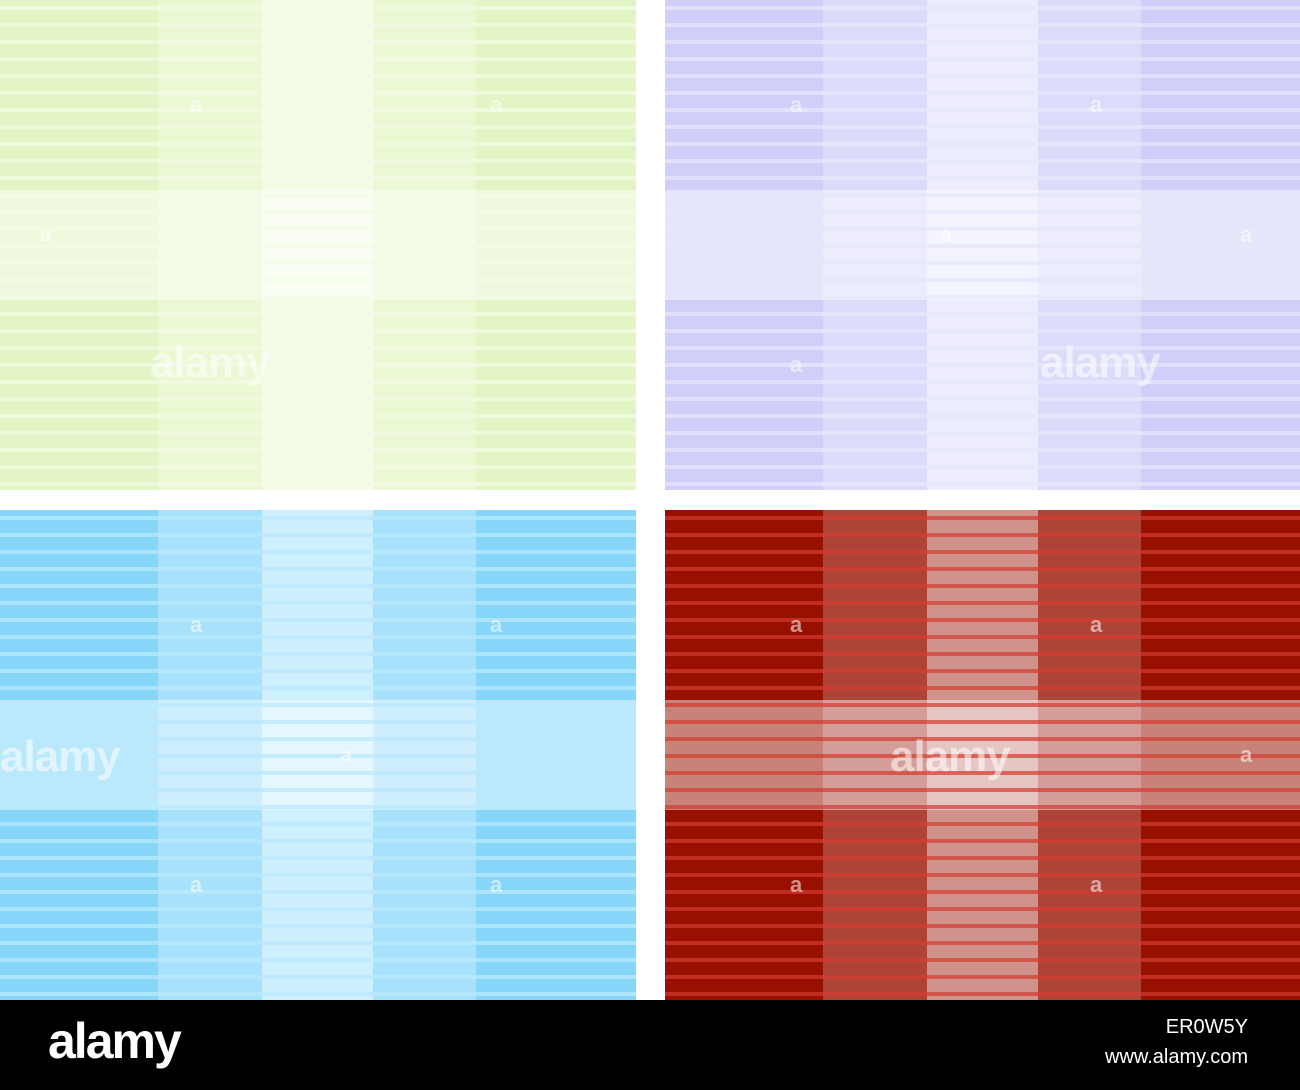 The image size is (1300, 1090). I want to click on alamy-logo: alamy, so click(115, 1041).